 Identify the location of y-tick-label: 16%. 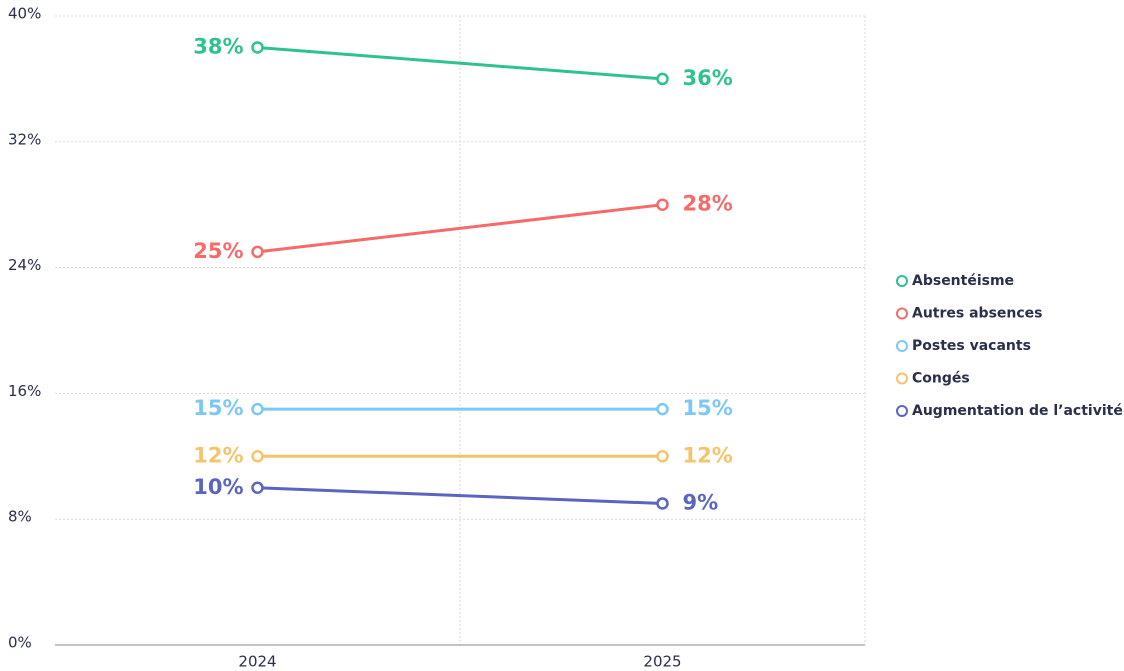
(24, 391).